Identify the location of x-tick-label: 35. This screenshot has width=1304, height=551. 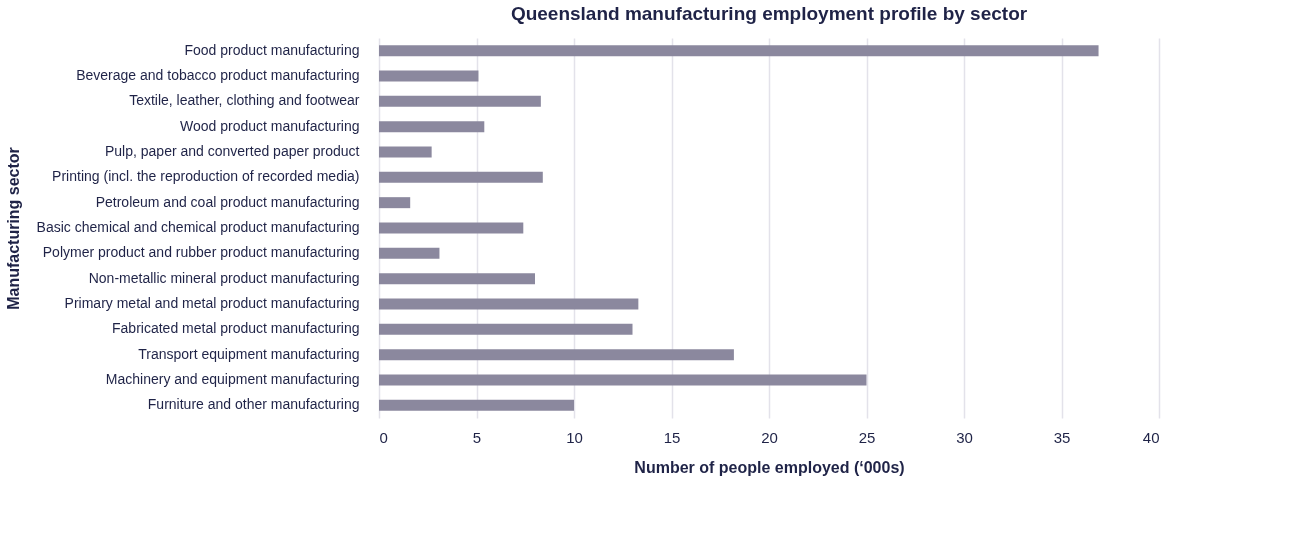
(1062, 437).